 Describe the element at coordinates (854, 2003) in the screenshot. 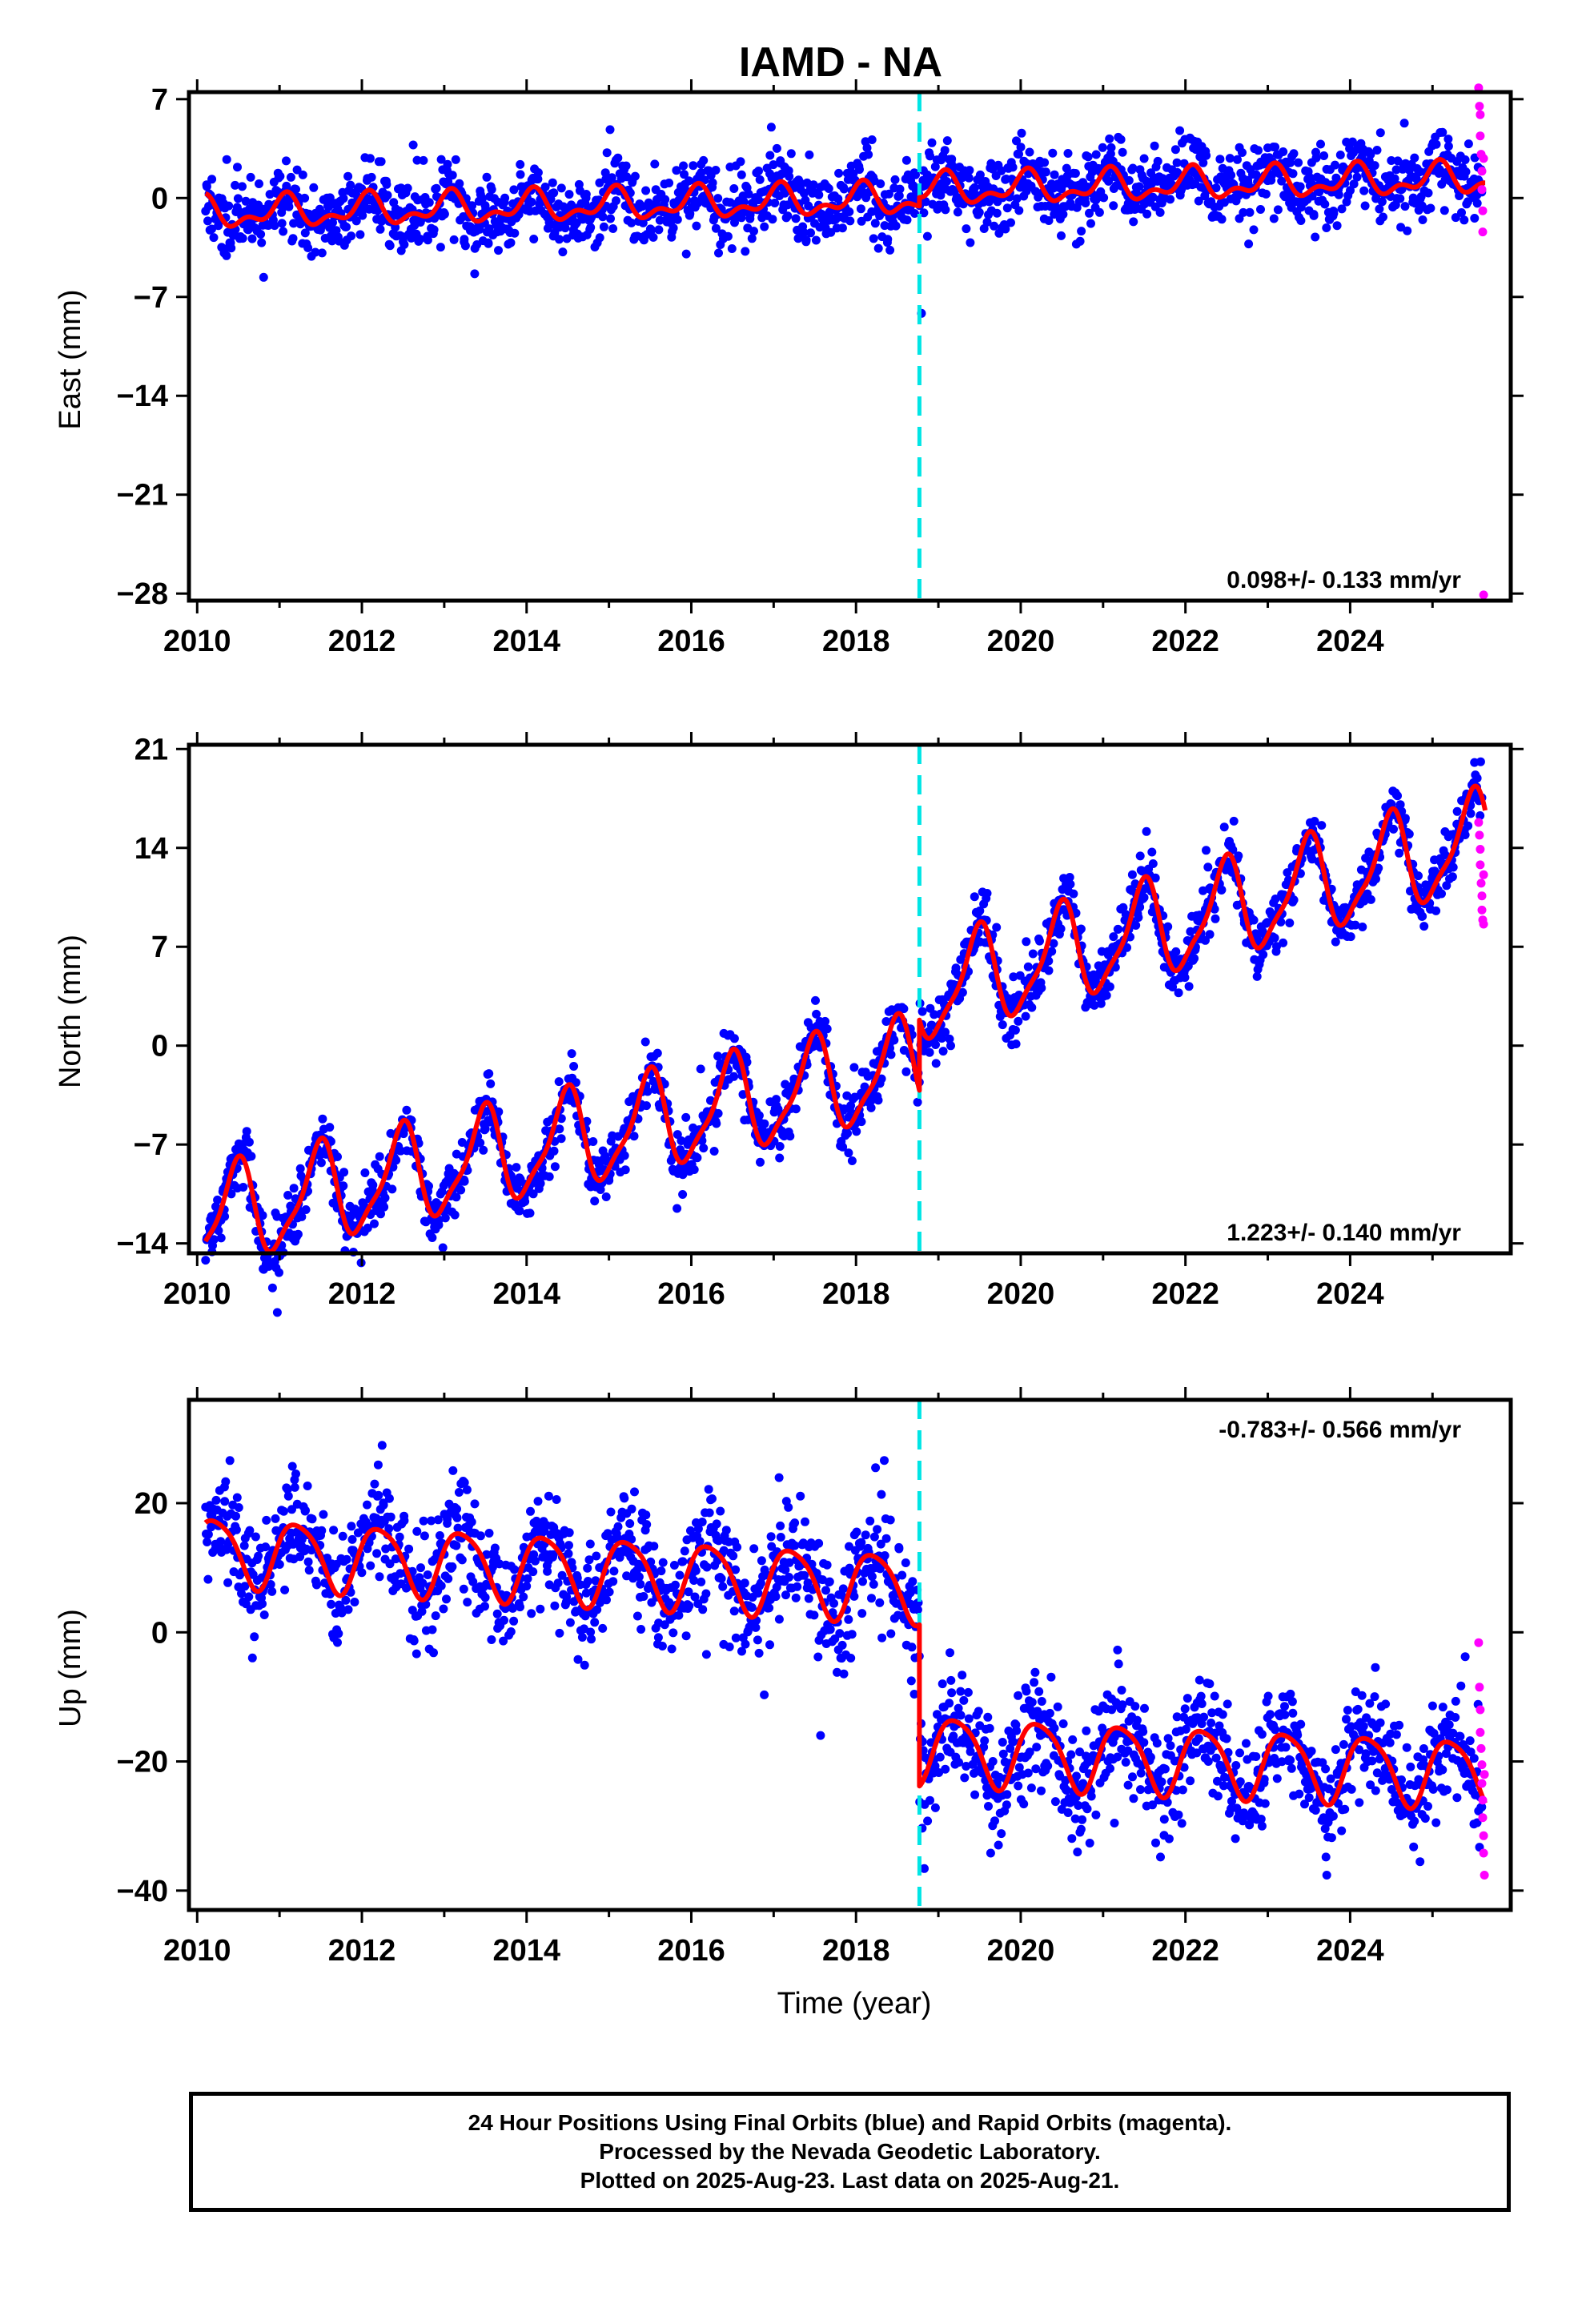

I see `xlabel-time: Time (year)` at that location.